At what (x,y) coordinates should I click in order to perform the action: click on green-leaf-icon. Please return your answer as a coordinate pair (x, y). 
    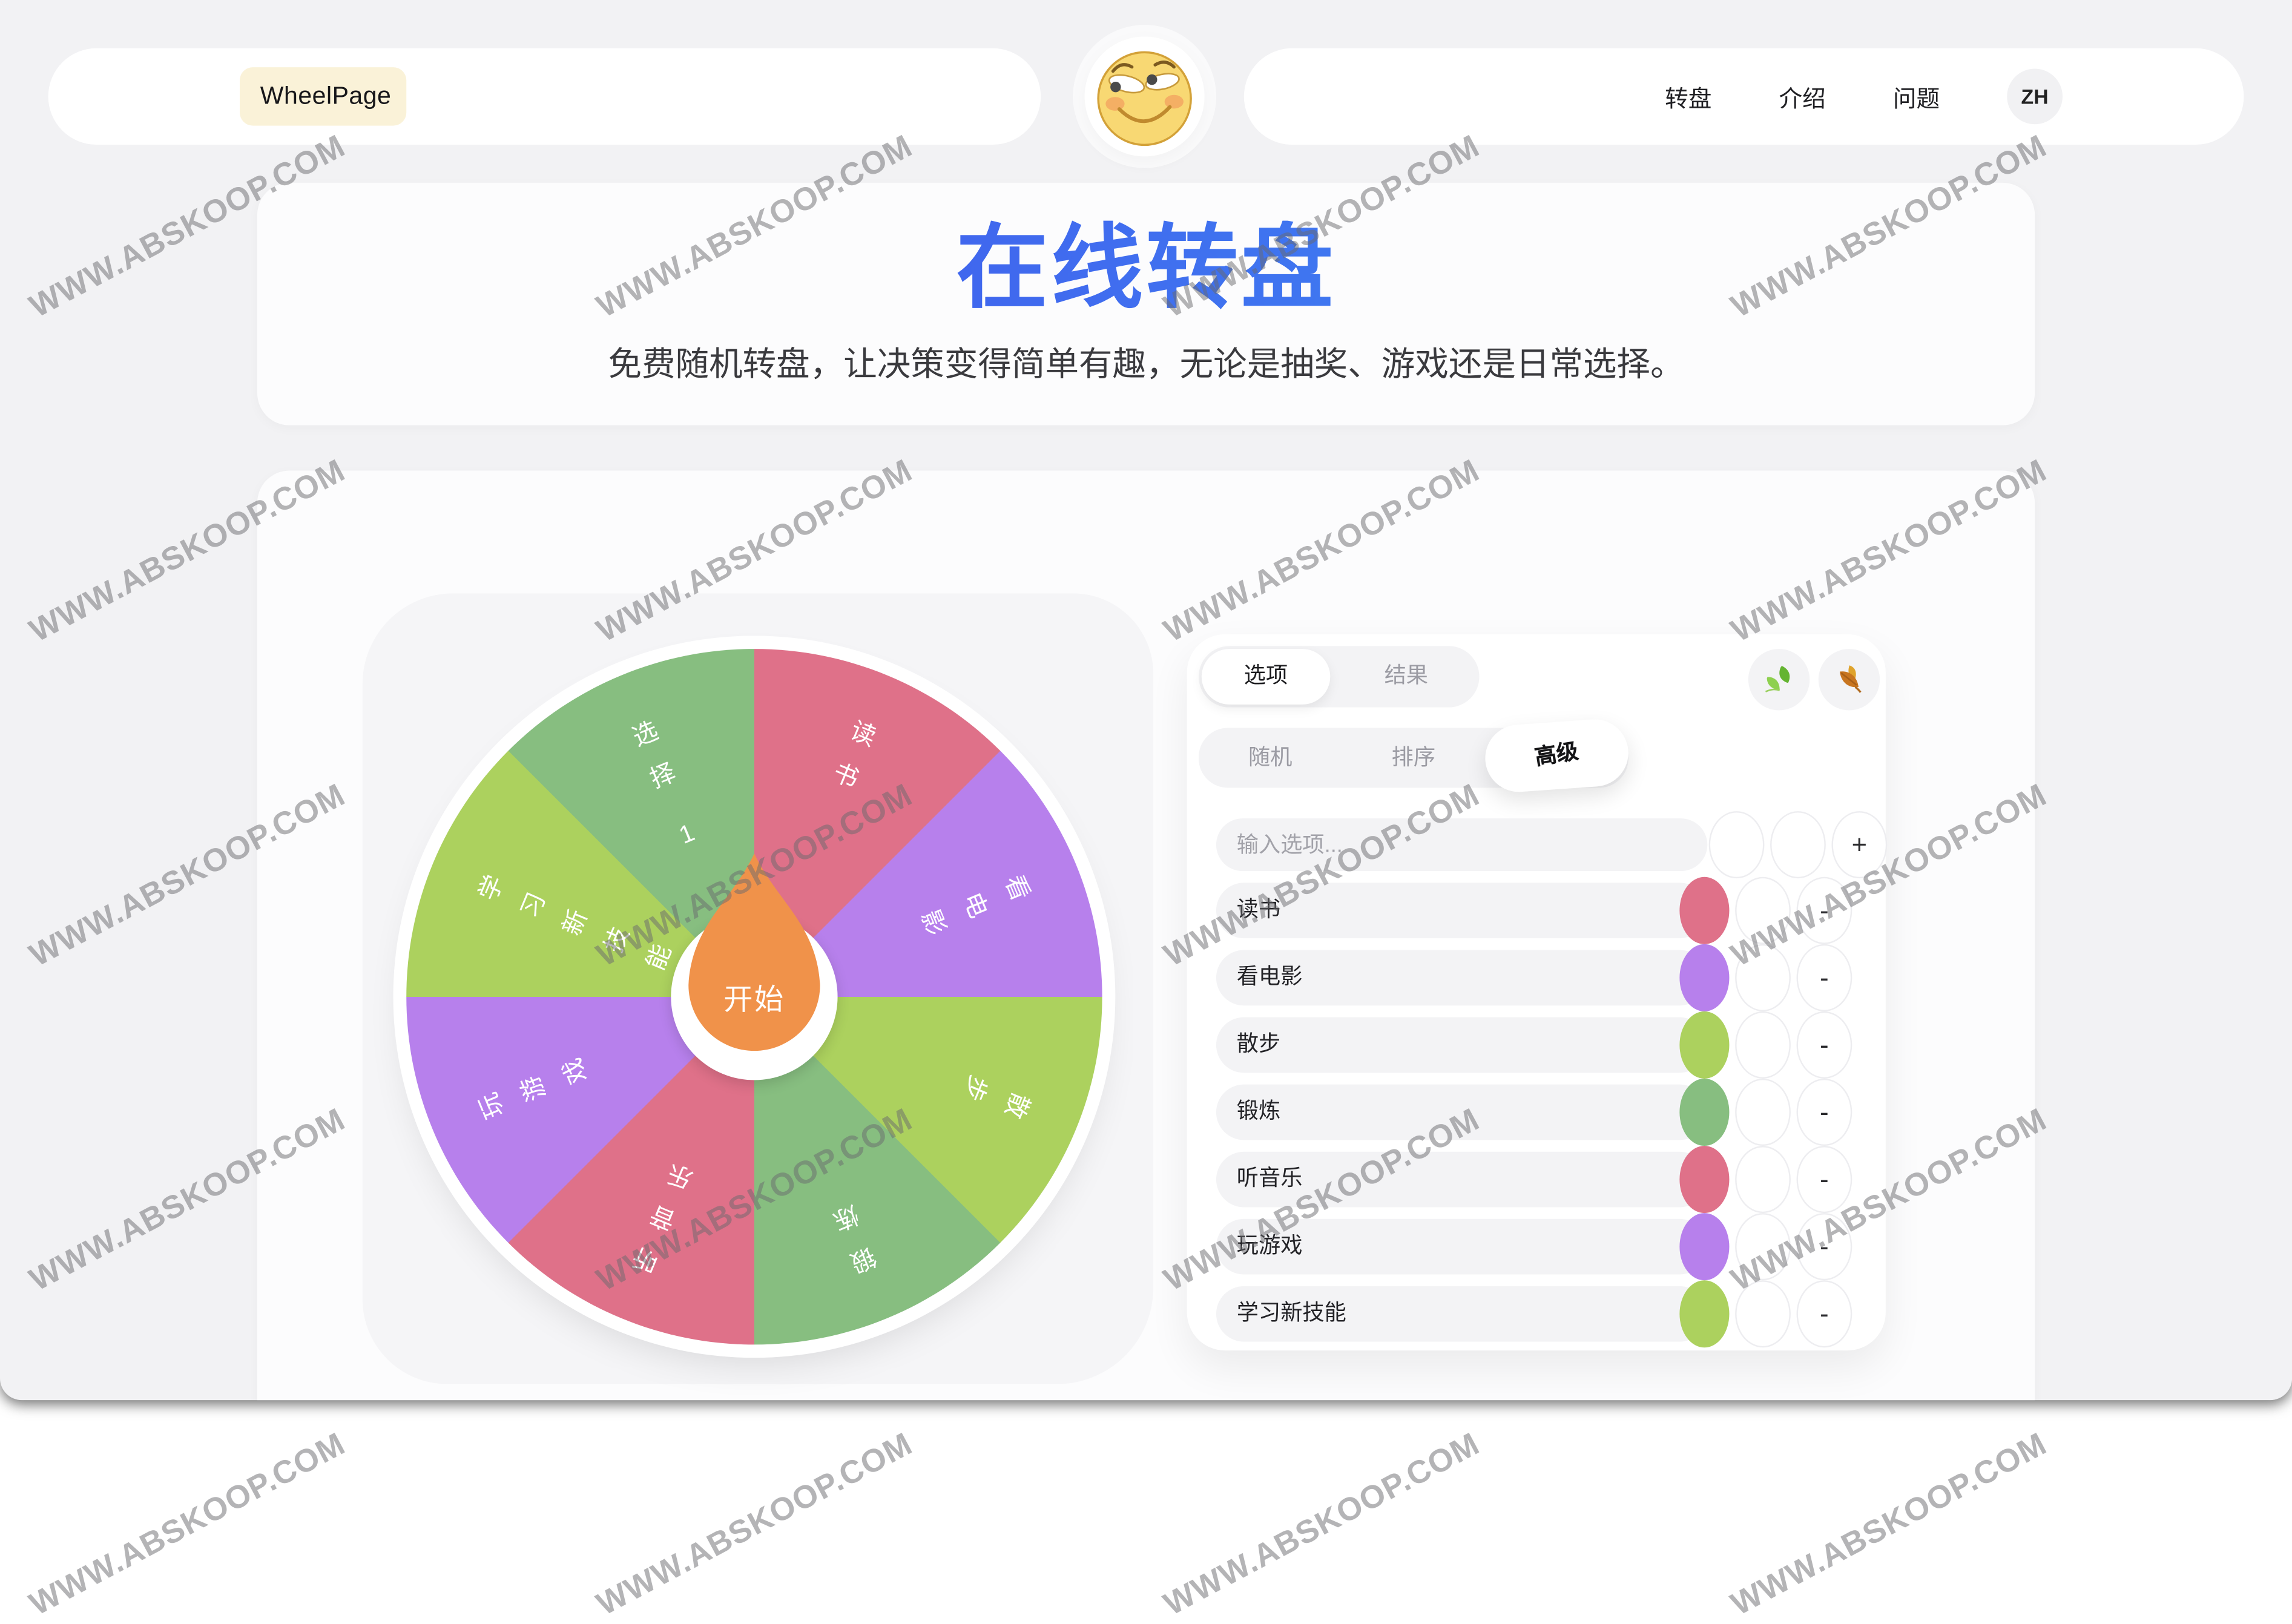
    Looking at the image, I should click on (1777, 679).